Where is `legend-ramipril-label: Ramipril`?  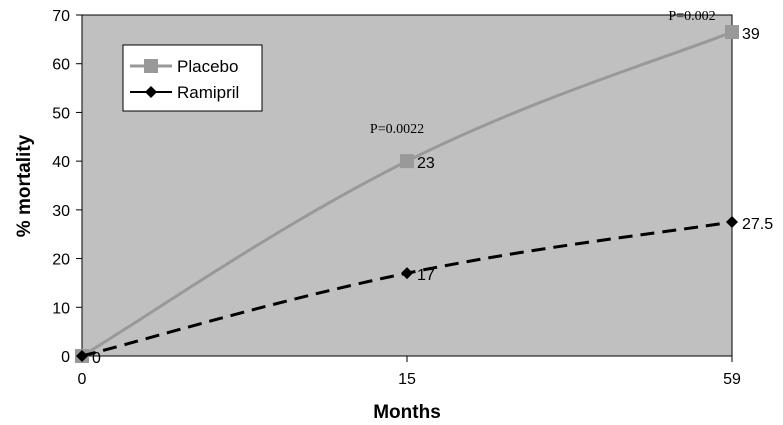
legend-ramipril-label: Ramipril is located at coordinates (208, 92).